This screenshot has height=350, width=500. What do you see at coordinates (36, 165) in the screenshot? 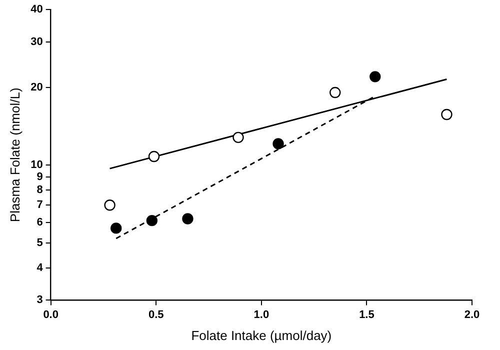
I see `y-tick-label: 10` at bounding box center [36, 165].